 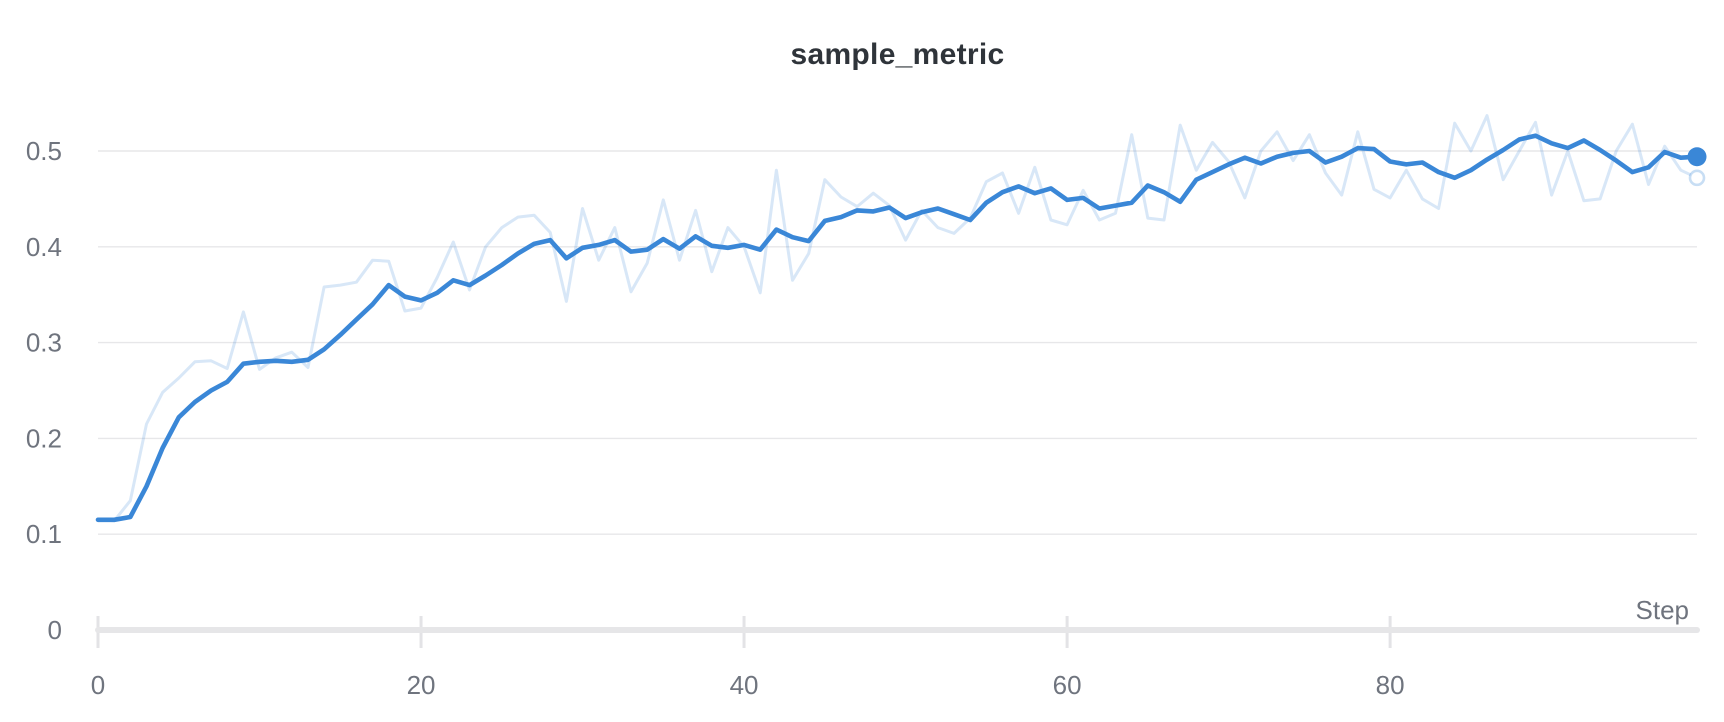 I want to click on x-tick-label: 80, so click(x=1390, y=685).